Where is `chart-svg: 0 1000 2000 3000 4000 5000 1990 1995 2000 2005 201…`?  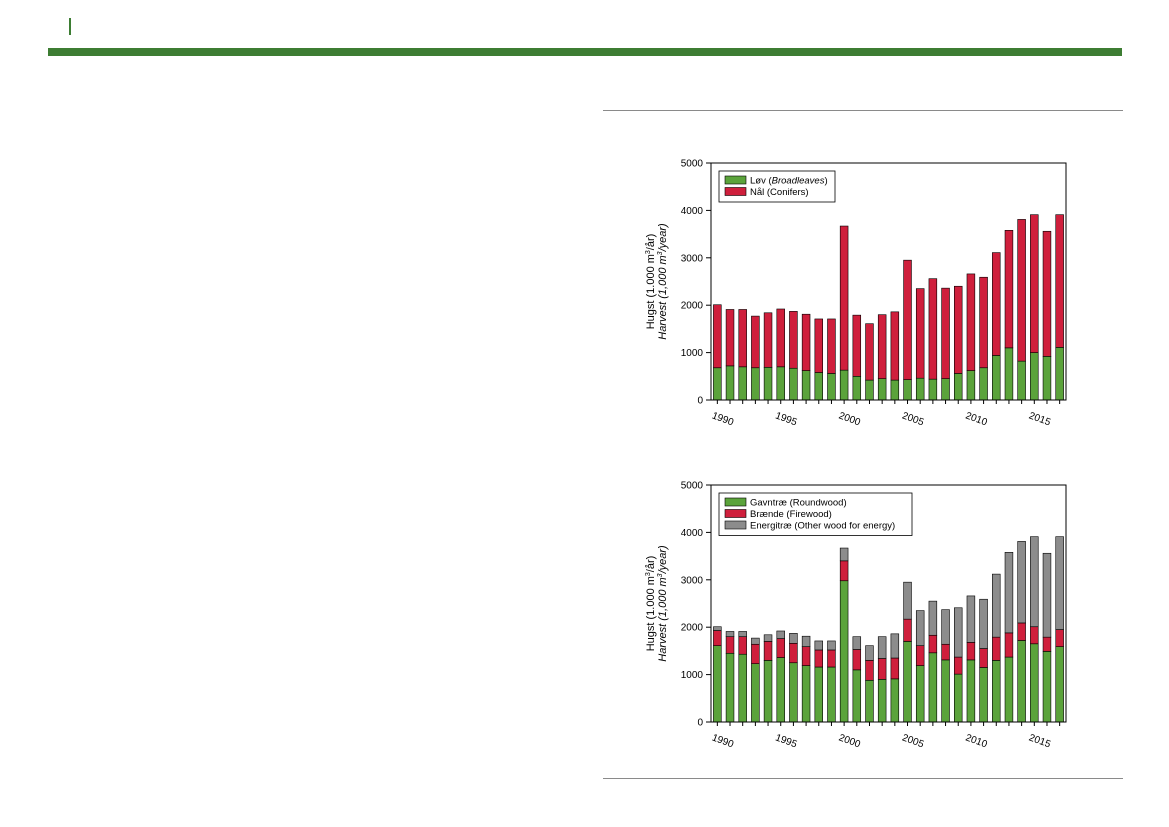 chart-svg: 0 1000 2000 3000 4000 5000 1990 1995 2000 2005 201… is located at coordinates (856, 616).